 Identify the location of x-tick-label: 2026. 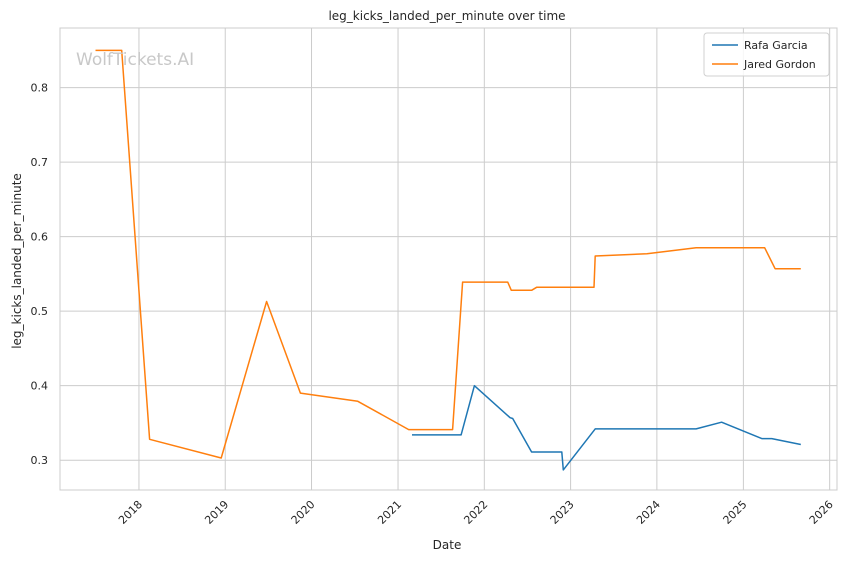
(821, 512).